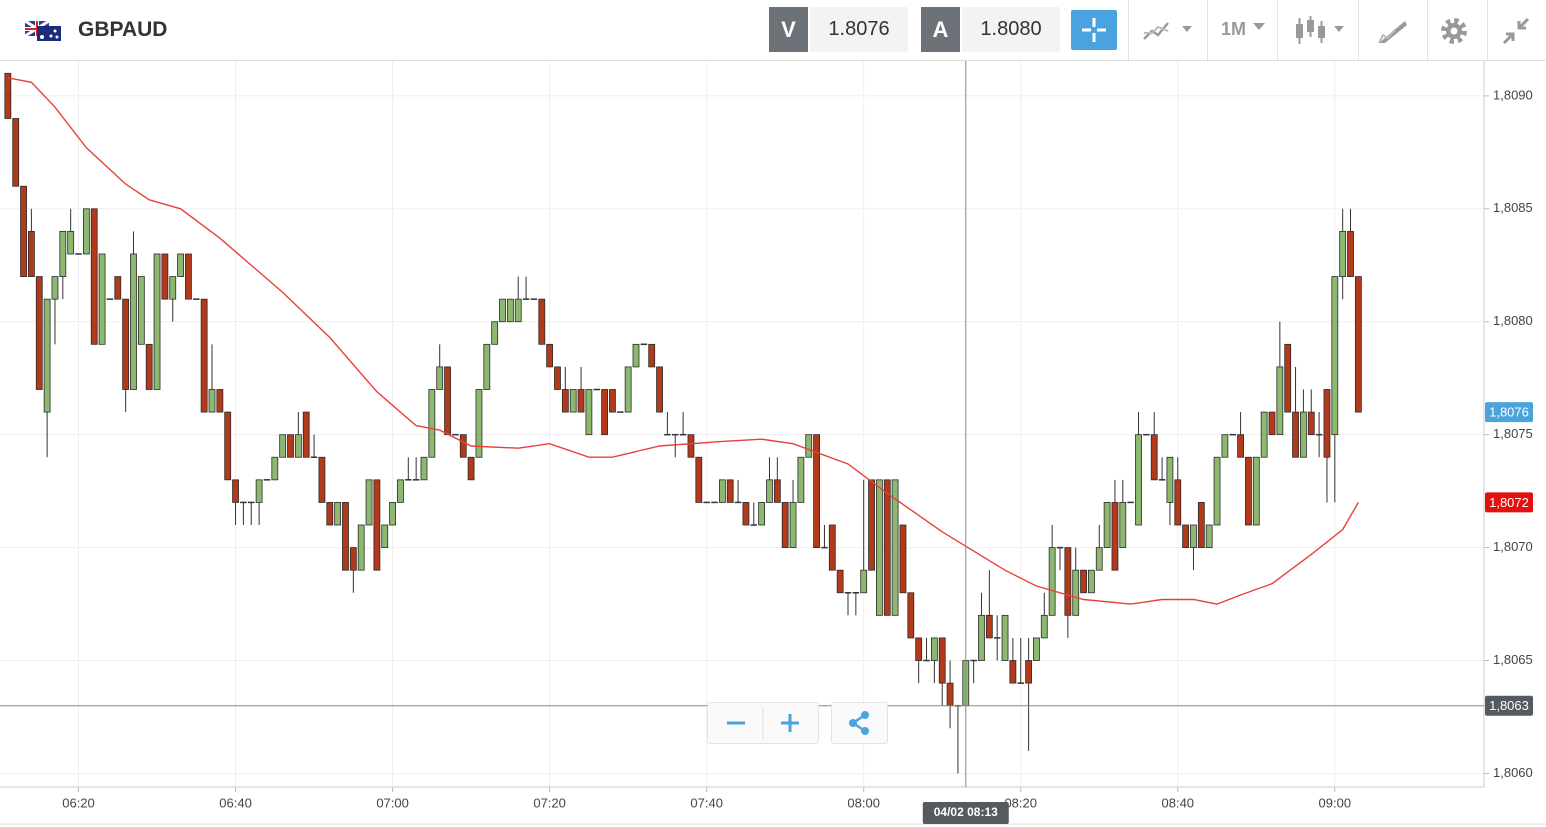 The width and height of the screenshot is (1546, 827). What do you see at coordinates (1393, 31) in the screenshot?
I see `draw-button` at bounding box center [1393, 31].